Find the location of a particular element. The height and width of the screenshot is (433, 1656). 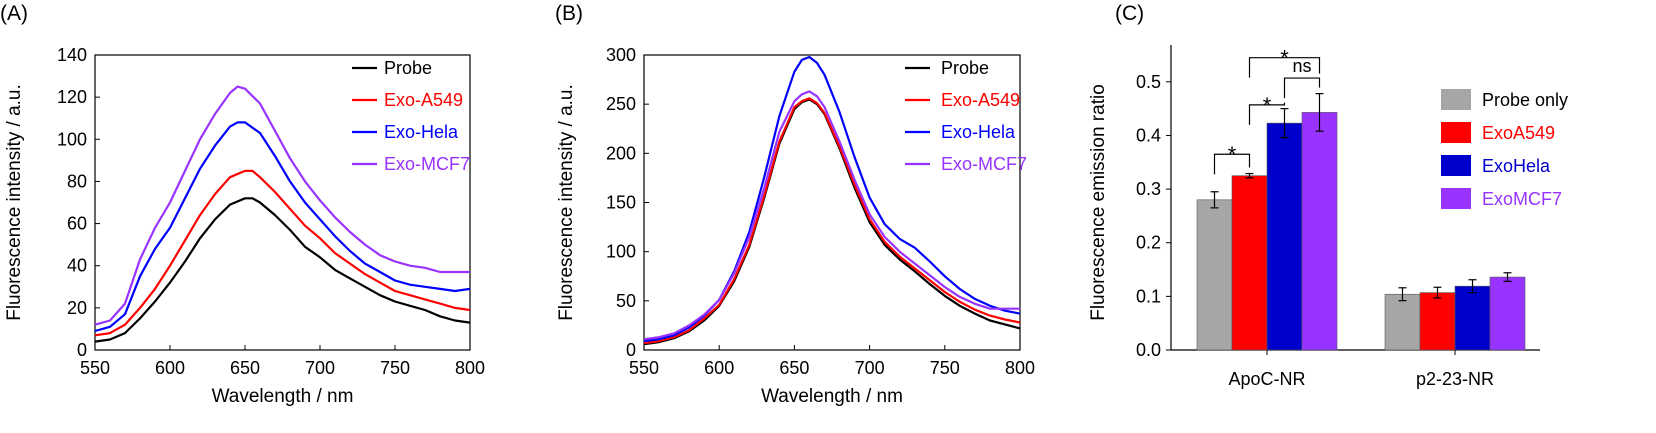

panel-a-y-tick-label: 100 is located at coordinates (72, 139).